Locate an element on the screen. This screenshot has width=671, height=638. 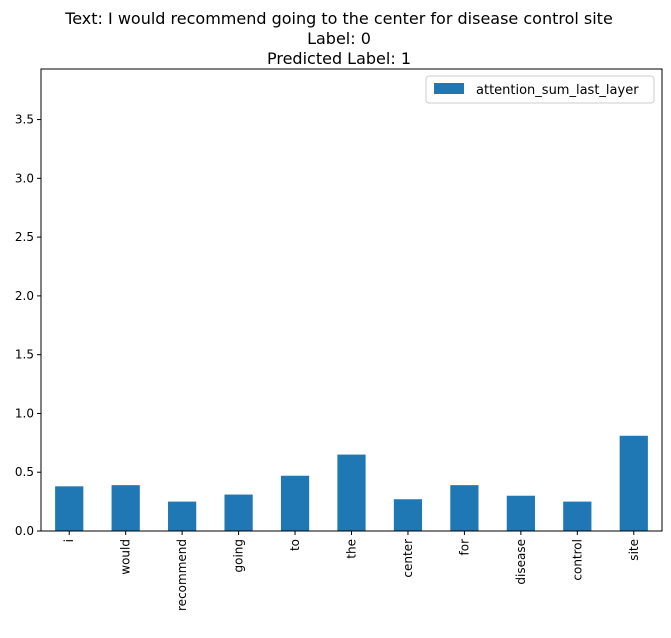
y-tick-label: 2.5 is located at coordinates (24, 237).